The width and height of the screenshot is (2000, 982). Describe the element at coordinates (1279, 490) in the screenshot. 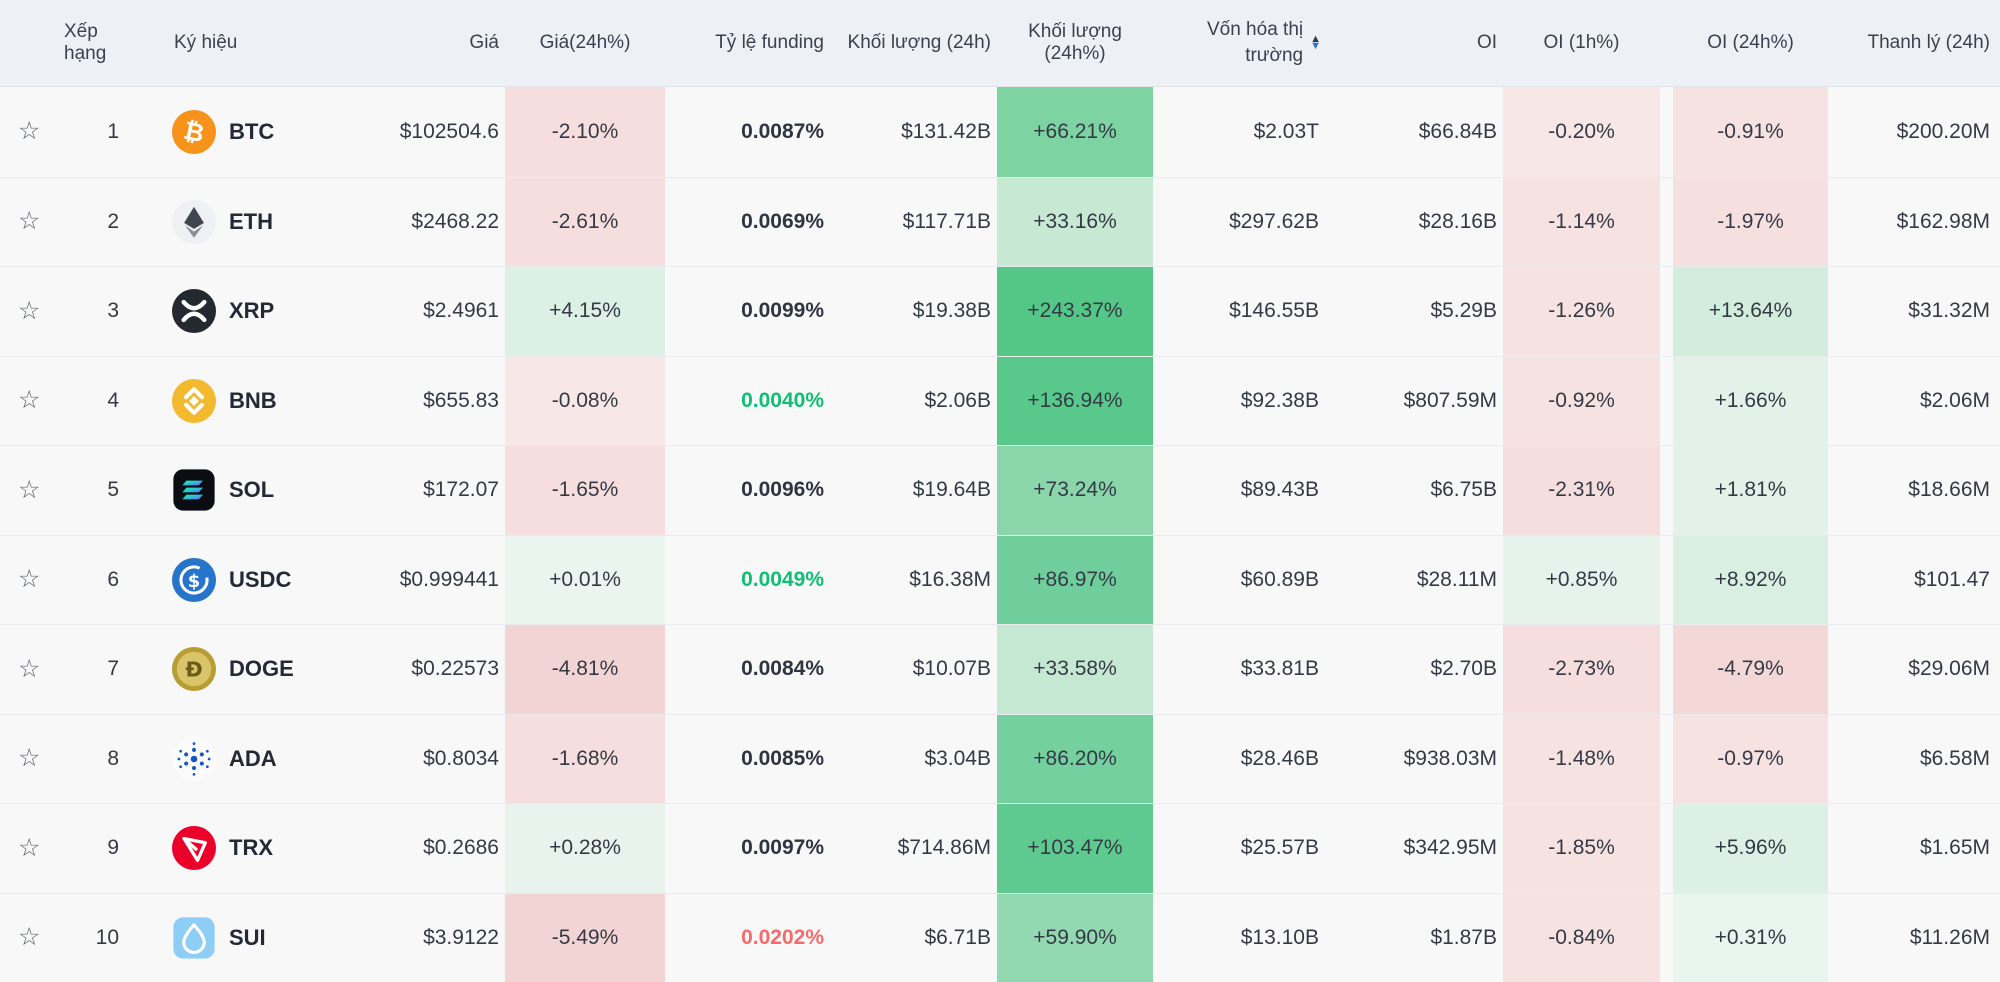

I see `market-cap-cell: $89.43B` at that location.